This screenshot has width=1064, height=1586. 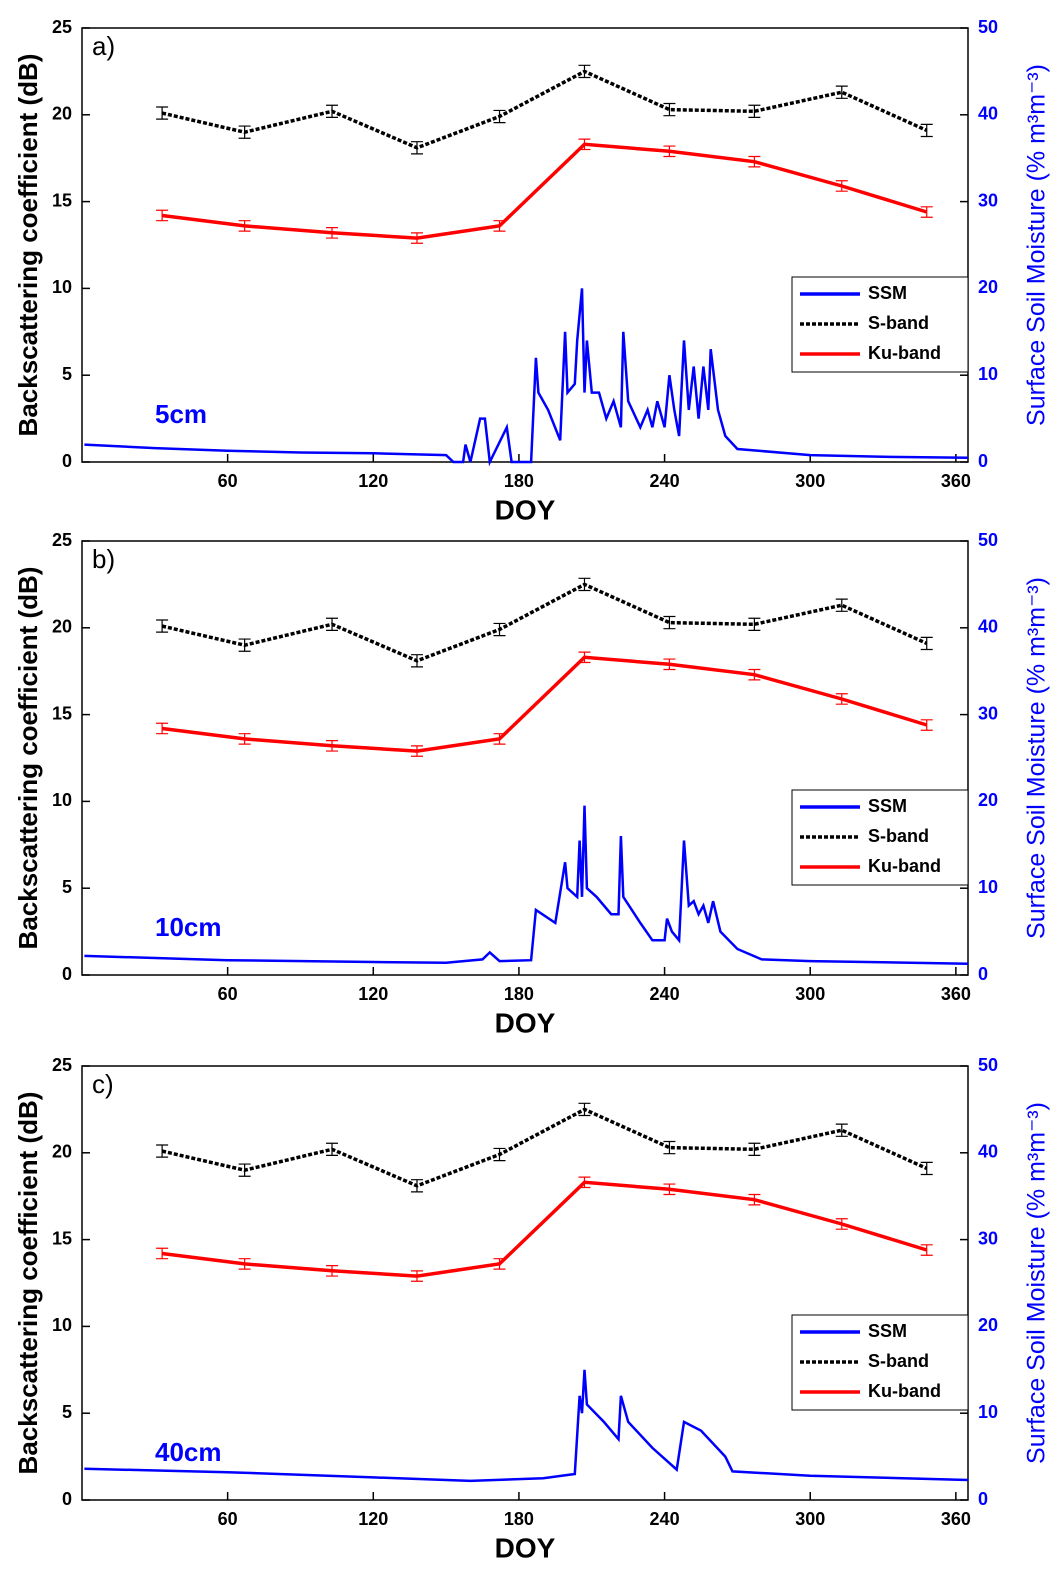 I want to click on depth-annotation: 10cm, so click(x=188, y=927).